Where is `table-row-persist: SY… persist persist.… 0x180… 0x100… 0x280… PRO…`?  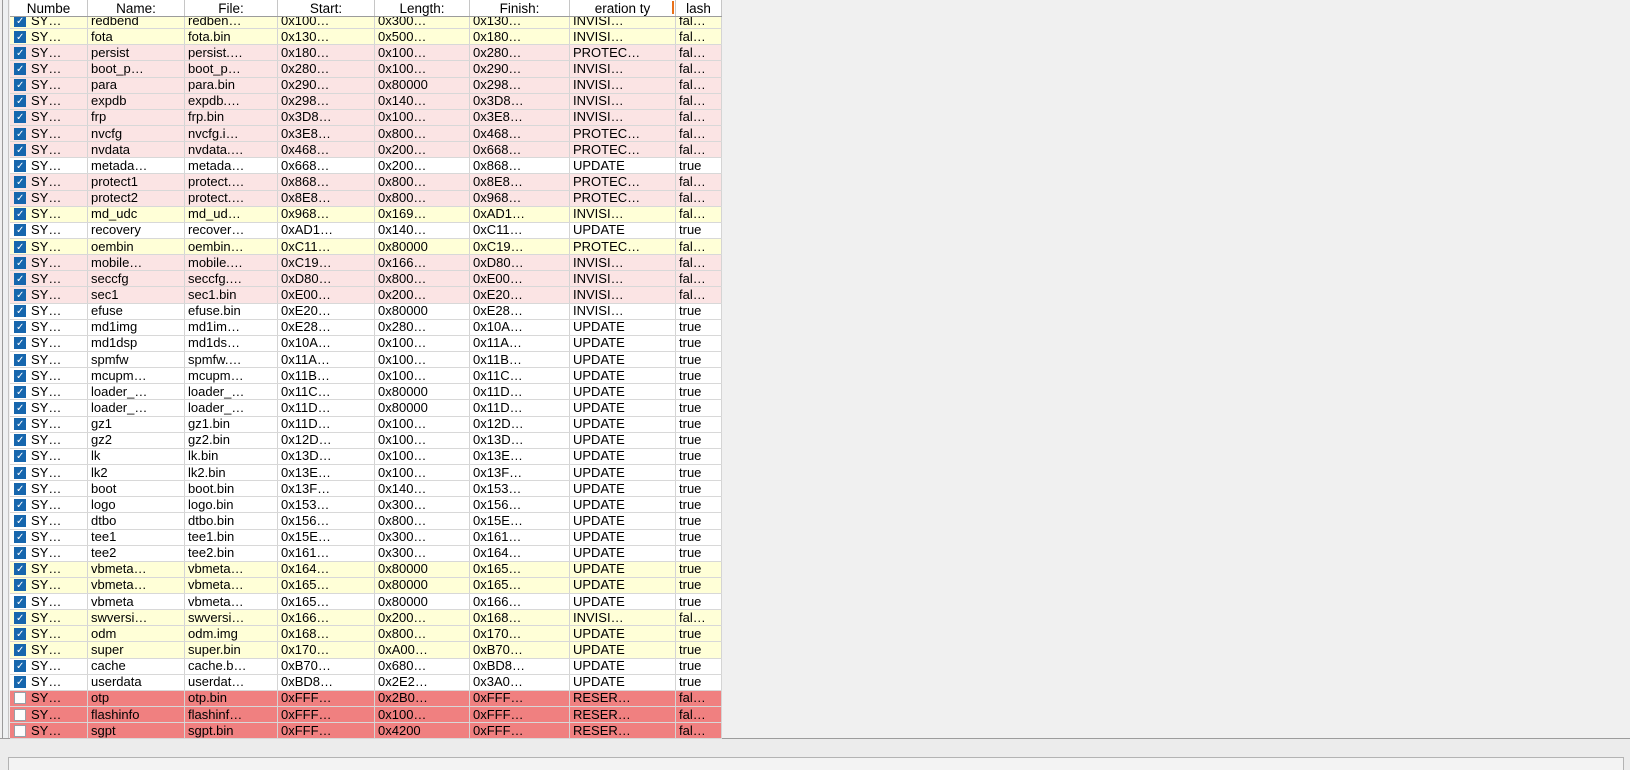 table-row-persist: SY… persist persist.… 0x180… 0x100… 0x280… PRO… is located at coordinates (366, 53).